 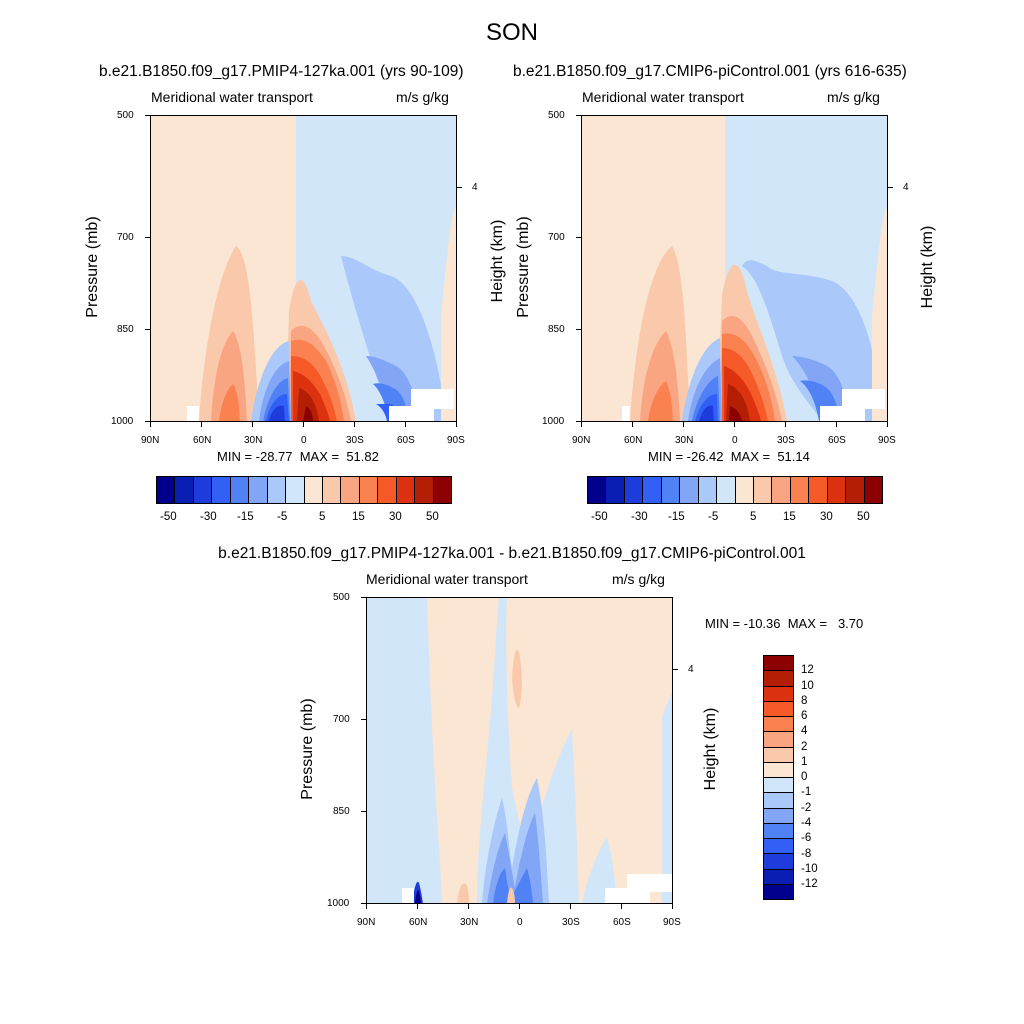 I want to click on panel1-missing-sh1, so click(x=411, y=413).